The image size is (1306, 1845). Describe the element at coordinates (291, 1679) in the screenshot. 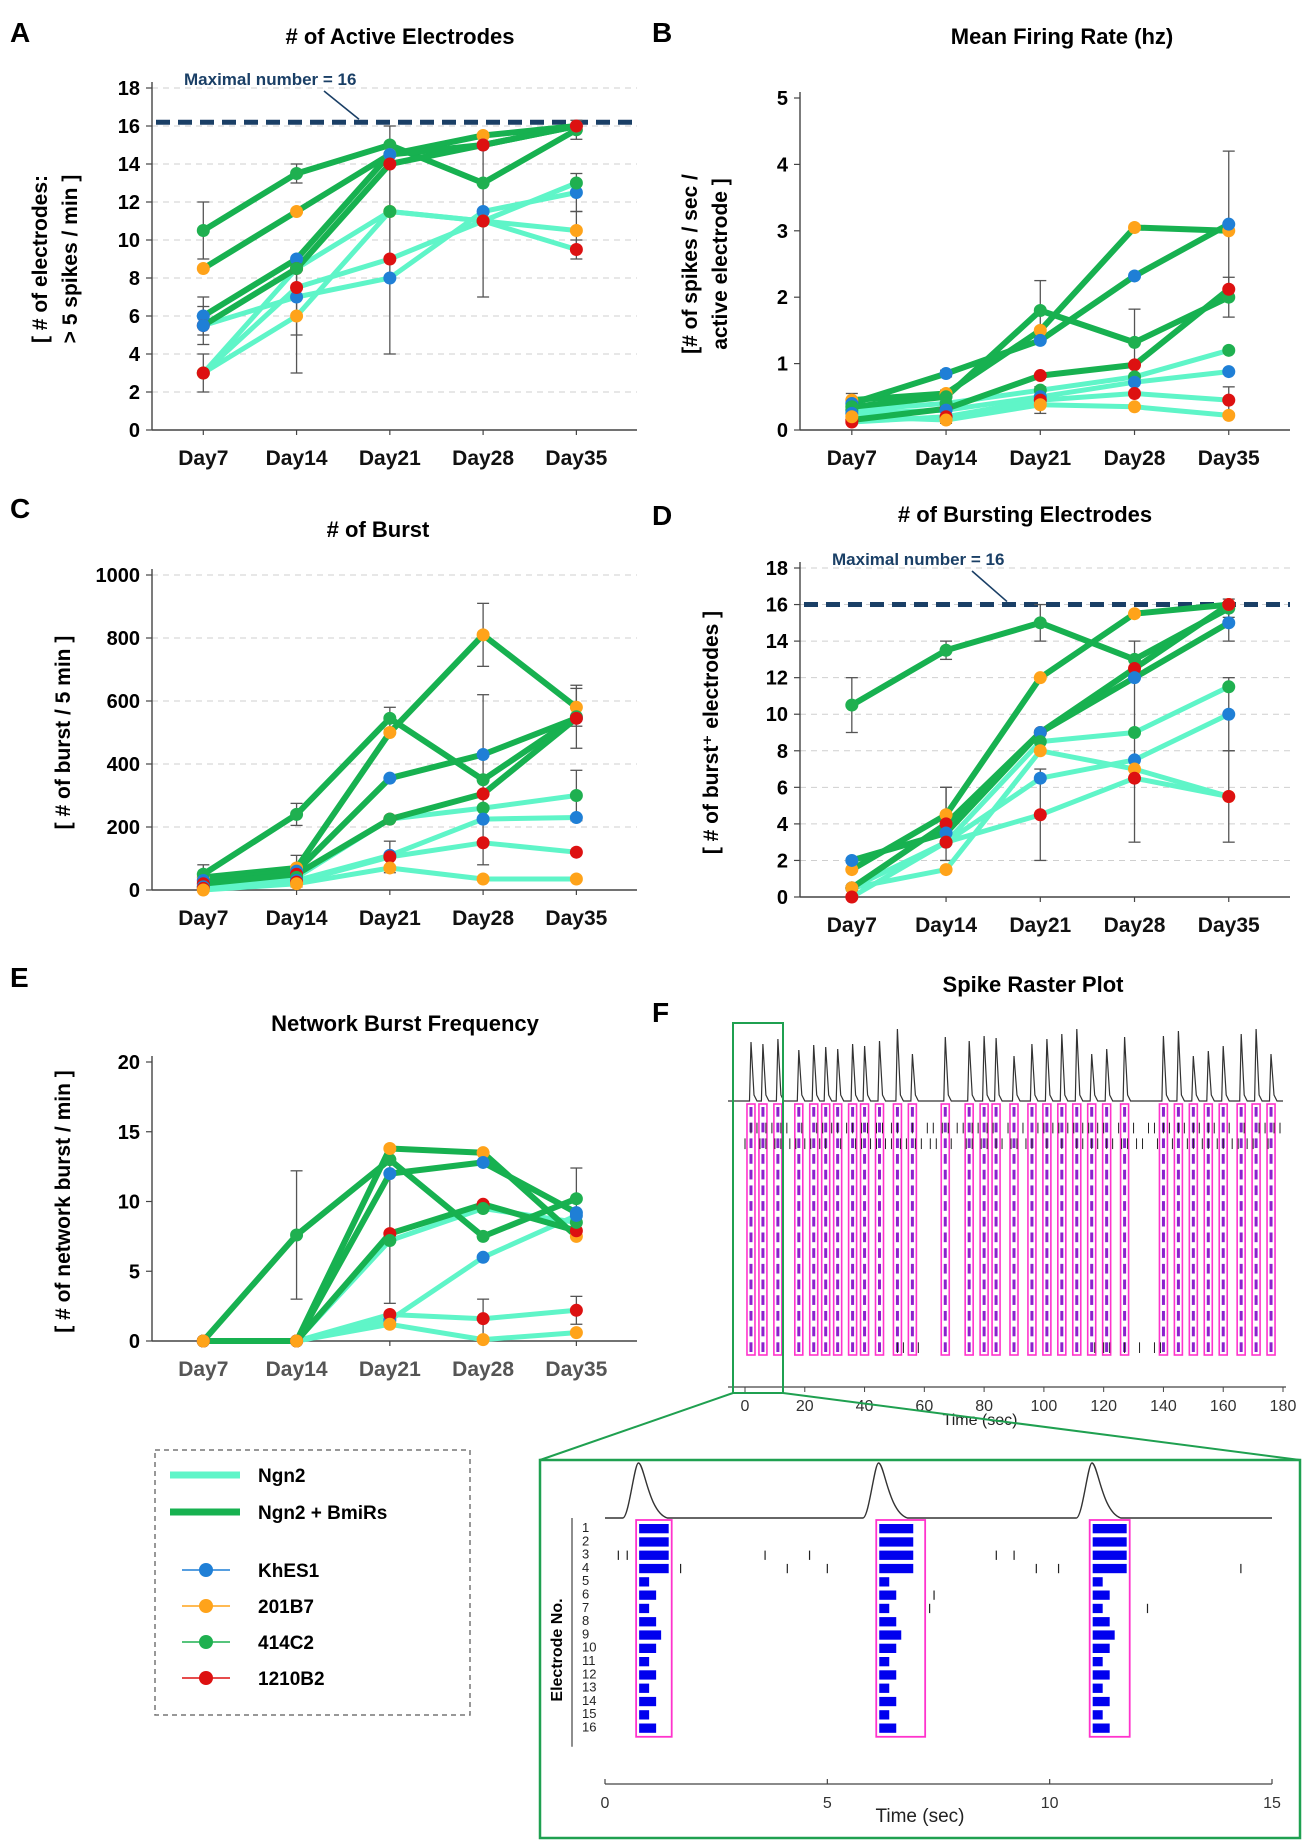

I see `legend-label-1210b2: 1210B2` at that location.